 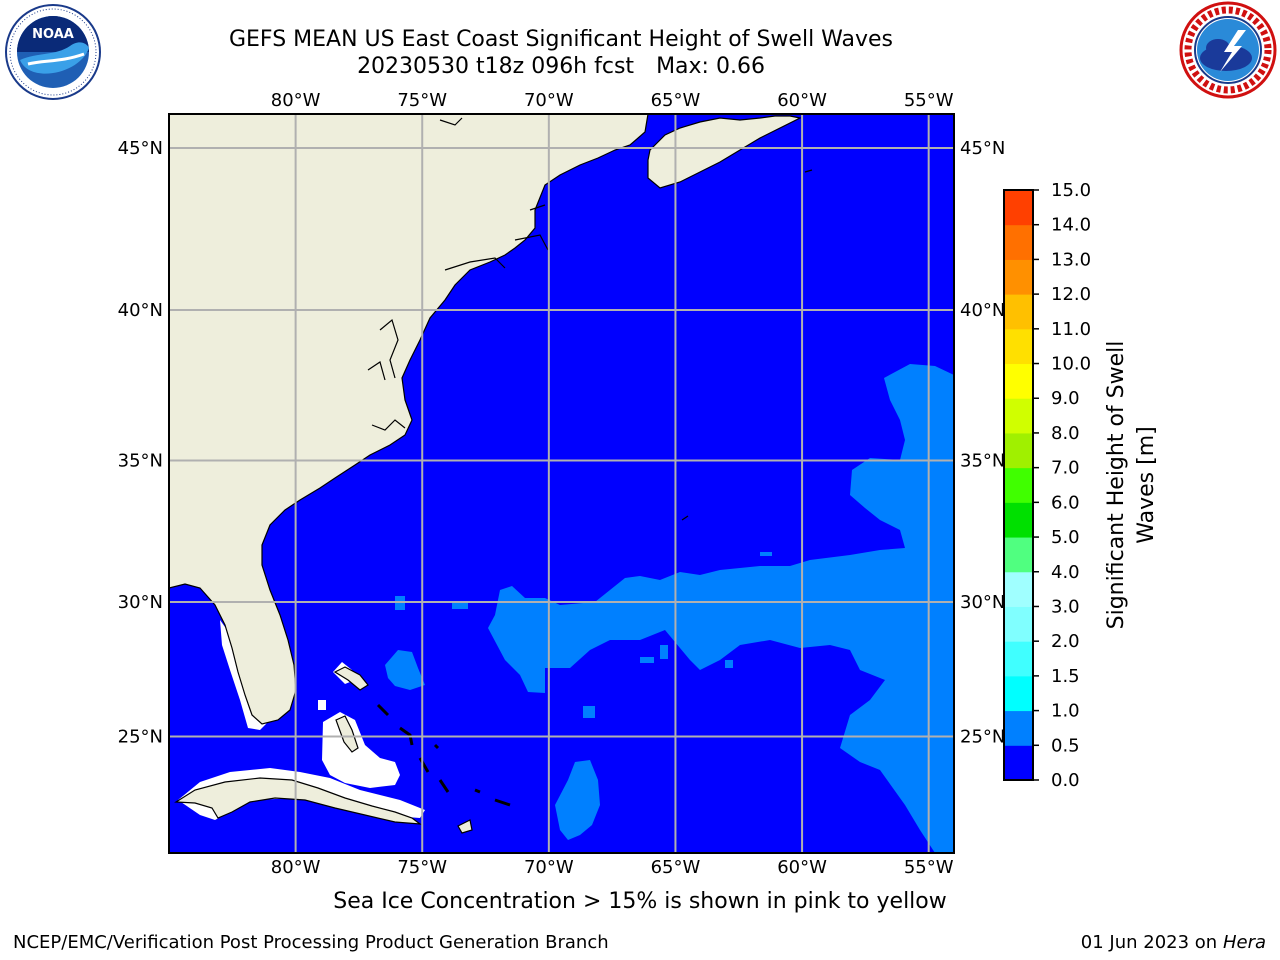 What do you see at coordinates (982, 148) in the screenshot?
I see `lat-label-right: 45°N` at bounding box center [982, 148].